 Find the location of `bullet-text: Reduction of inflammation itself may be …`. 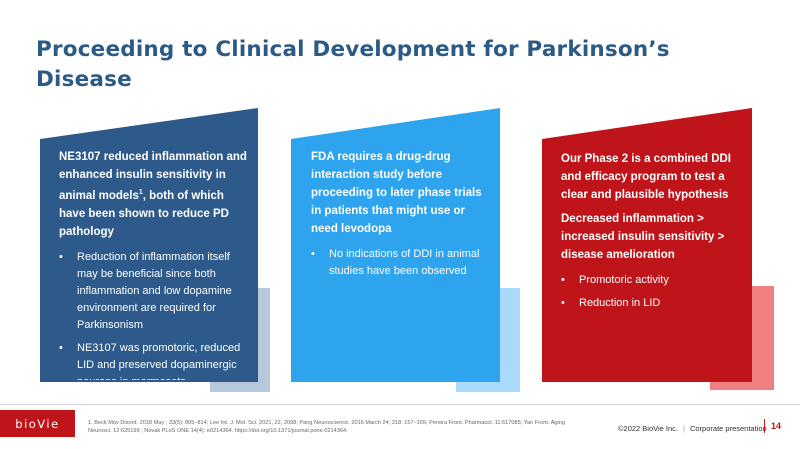

bullet-text: Reduction of inflammation itself may be … is located at coordinates (154, 290).